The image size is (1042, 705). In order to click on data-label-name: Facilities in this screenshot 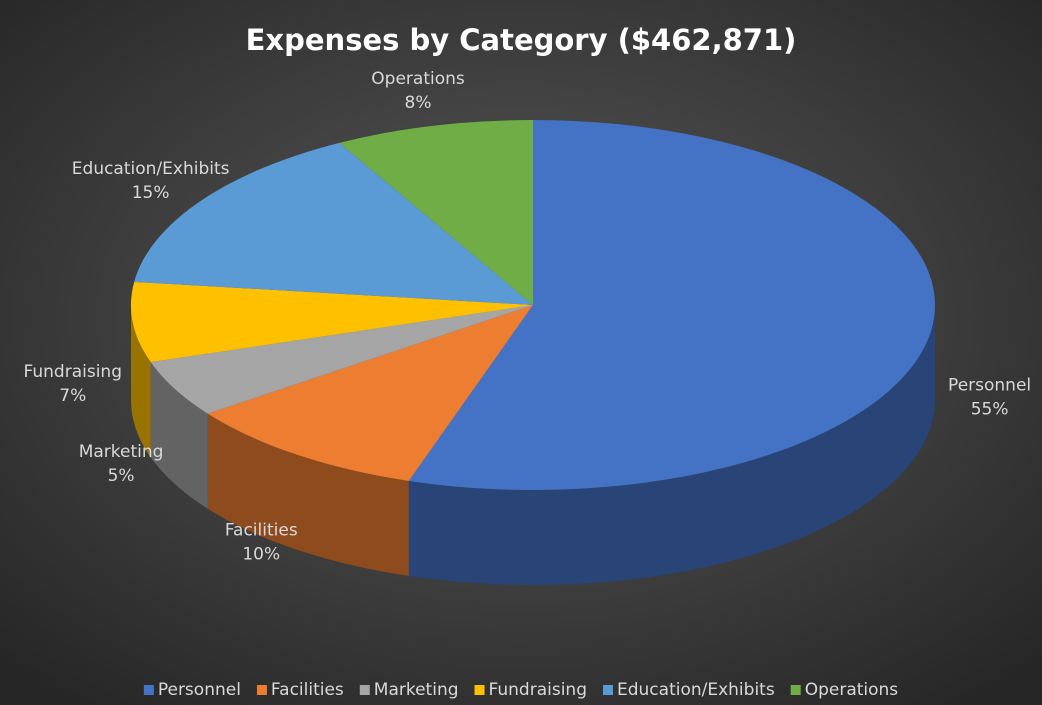, I will do `click(261, 531)`.